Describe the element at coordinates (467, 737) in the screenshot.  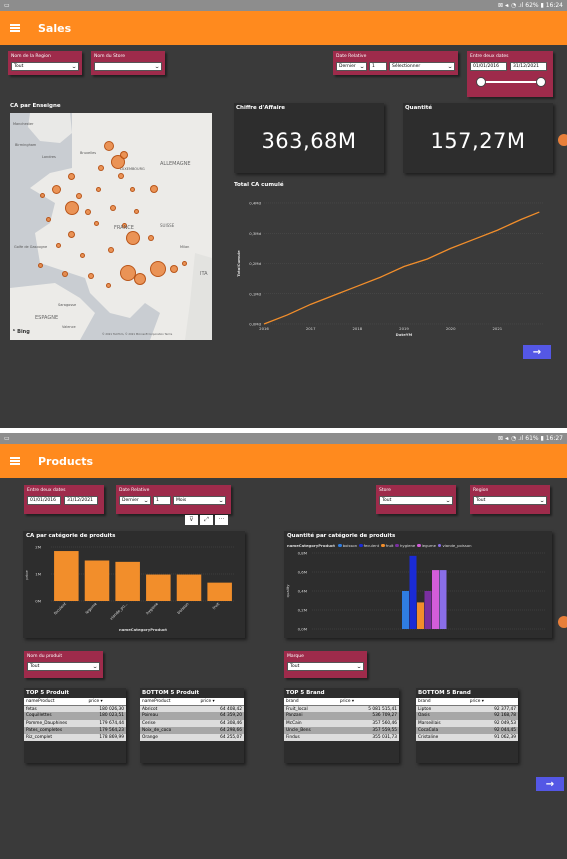
I see `table-row: Cristaline 91 062,39` at that location.